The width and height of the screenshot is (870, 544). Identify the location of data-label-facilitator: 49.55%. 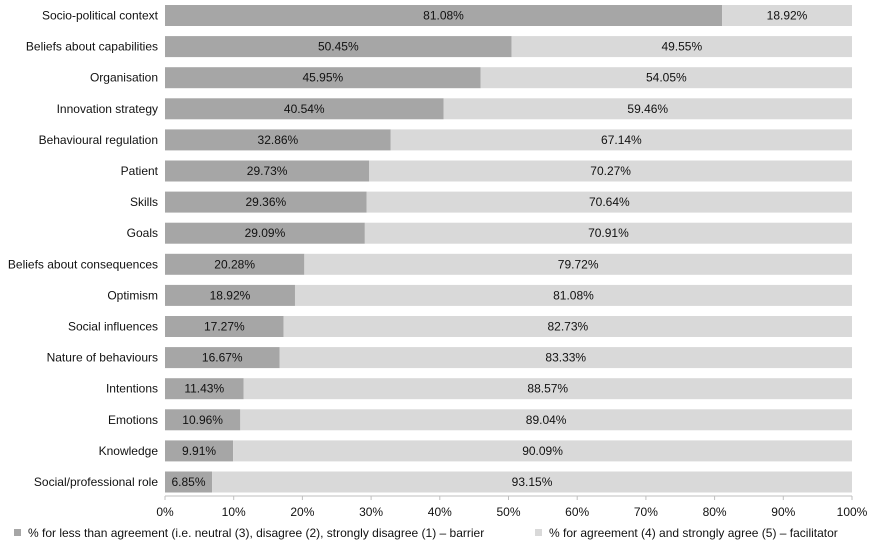
(681, 47).